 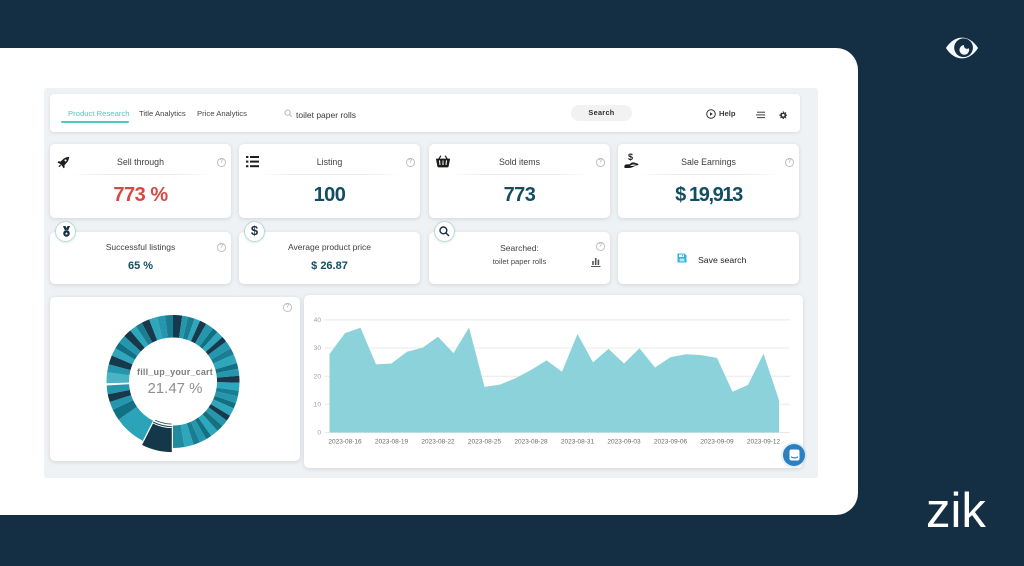 I want to click on svg-text: 30, so click(x=318, y=348).